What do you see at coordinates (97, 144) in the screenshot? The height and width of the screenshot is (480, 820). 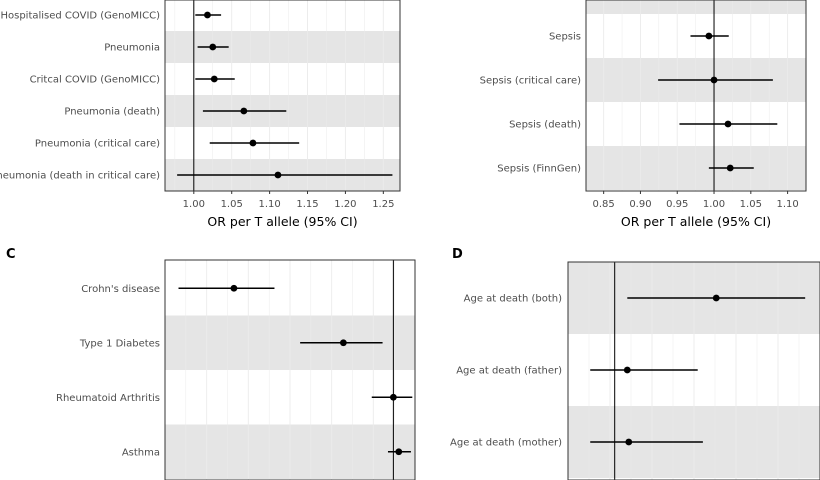 I see `category-label: Pneumonia (critical care)` at bounding box center [97, 144].